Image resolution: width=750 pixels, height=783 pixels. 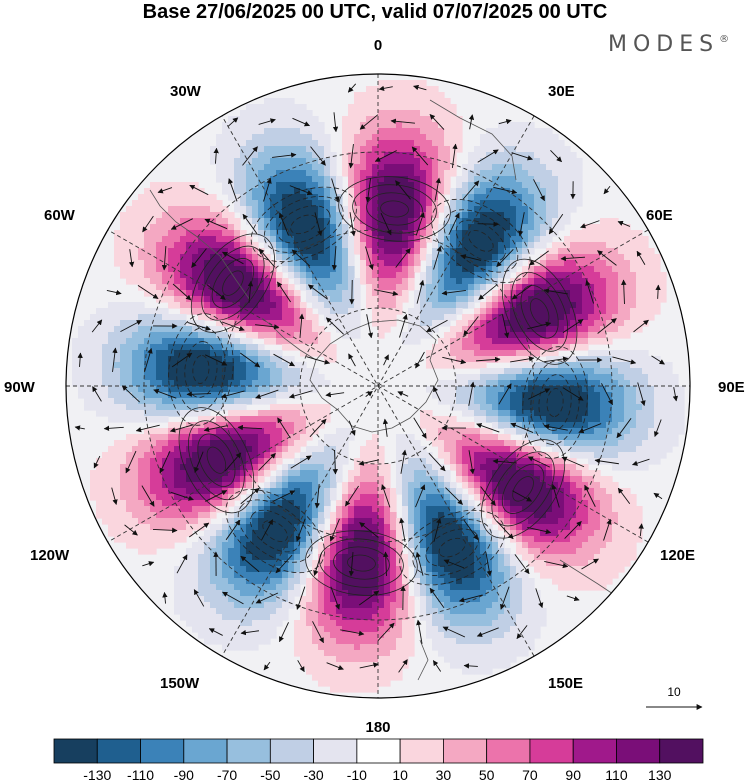 I want to click on brand-name: MODES, so click(x=664, y=44).